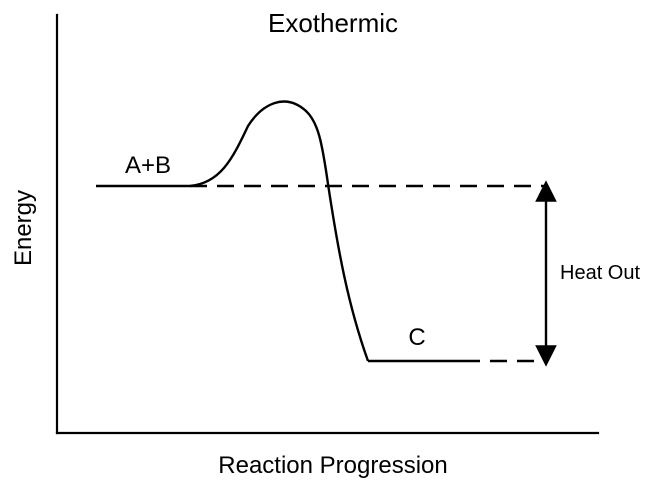 The width and height of the screenshot is (657, 496). I want to click on diagram-title: Exothermic, so click(333, 23).